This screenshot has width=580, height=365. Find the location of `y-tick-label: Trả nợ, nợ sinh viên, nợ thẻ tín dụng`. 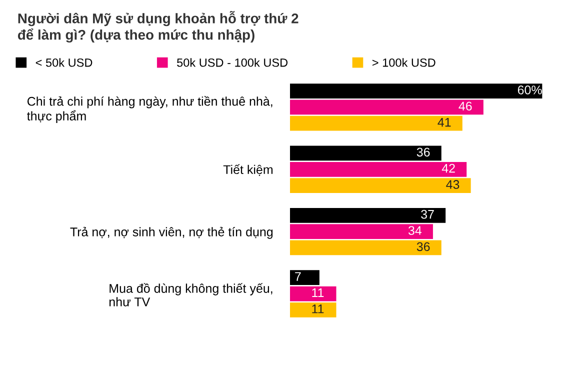

y-tick-label: Trả nợ, nợ sinh viên, nợ thẻ tín dụng is located at coordinates (171, 232).